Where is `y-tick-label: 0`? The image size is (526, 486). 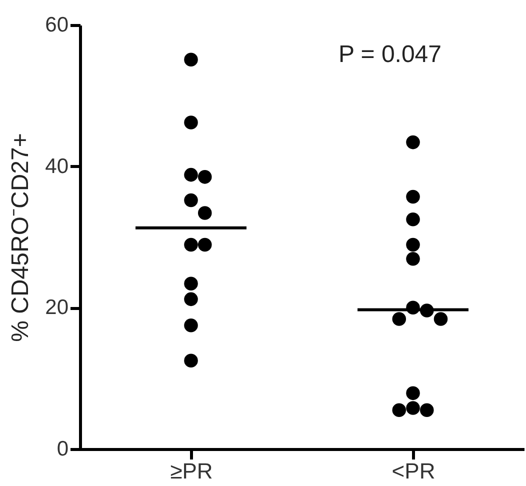
y-tick-label: 0 is located at coordinates (62, 449).